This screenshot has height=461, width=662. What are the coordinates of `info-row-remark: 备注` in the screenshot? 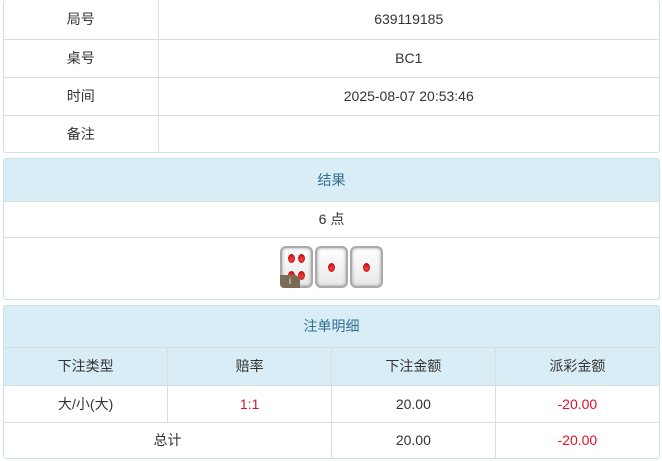 It's located at (331, 133).